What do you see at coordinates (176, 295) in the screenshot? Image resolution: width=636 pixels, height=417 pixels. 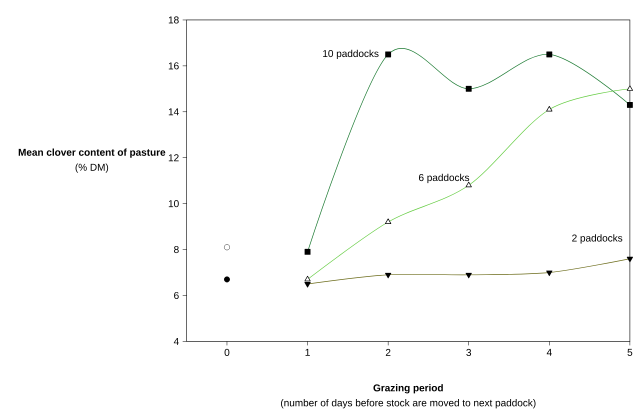 I see `y-tick-label: 6` at bounding box center [176, 295].